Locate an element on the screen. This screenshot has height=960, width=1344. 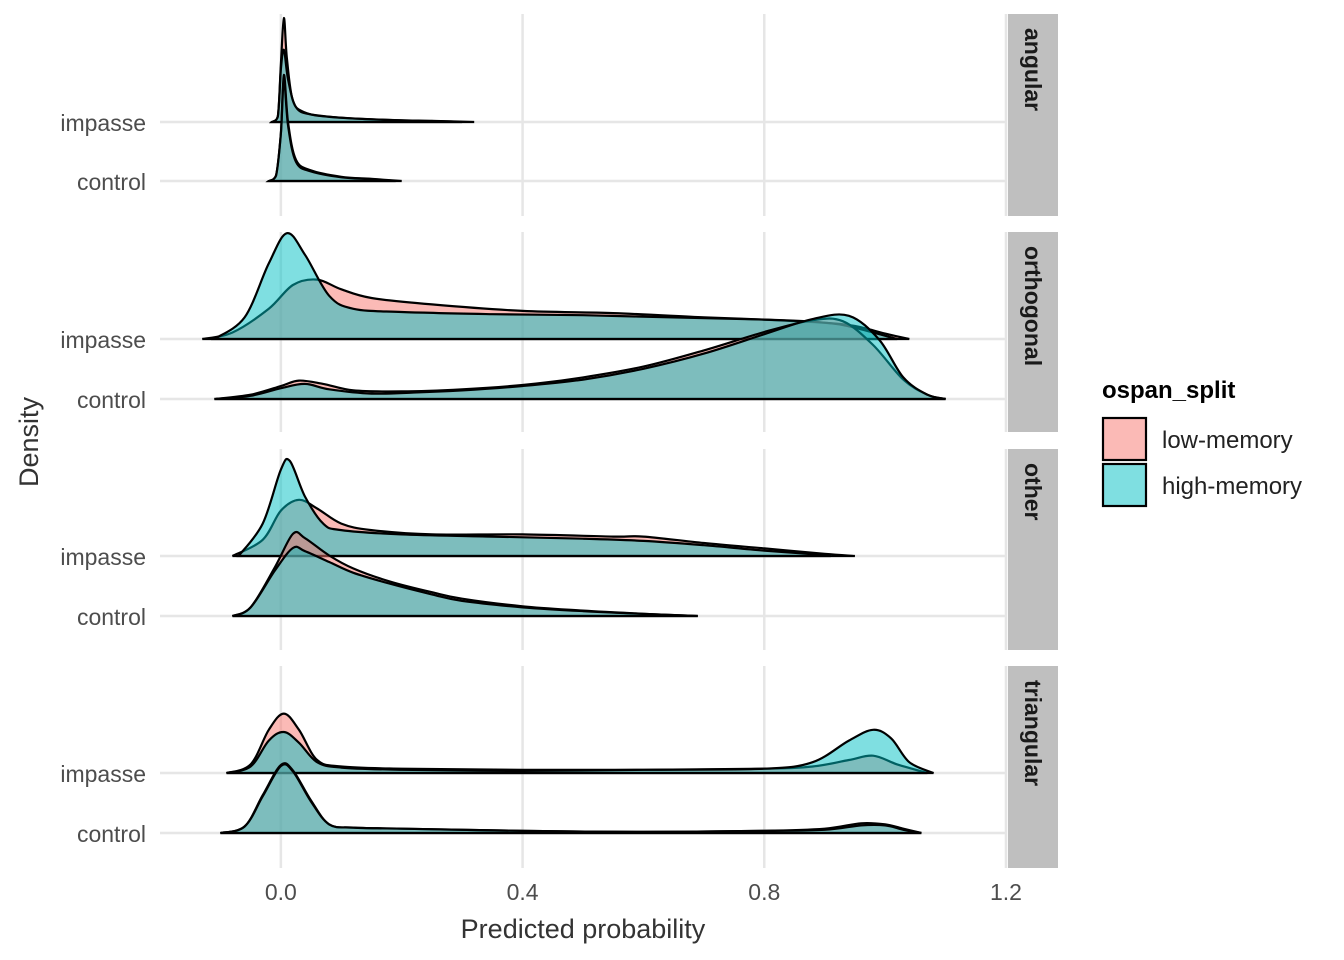
y-axis-title: Density is located at coordinates (29, 441).